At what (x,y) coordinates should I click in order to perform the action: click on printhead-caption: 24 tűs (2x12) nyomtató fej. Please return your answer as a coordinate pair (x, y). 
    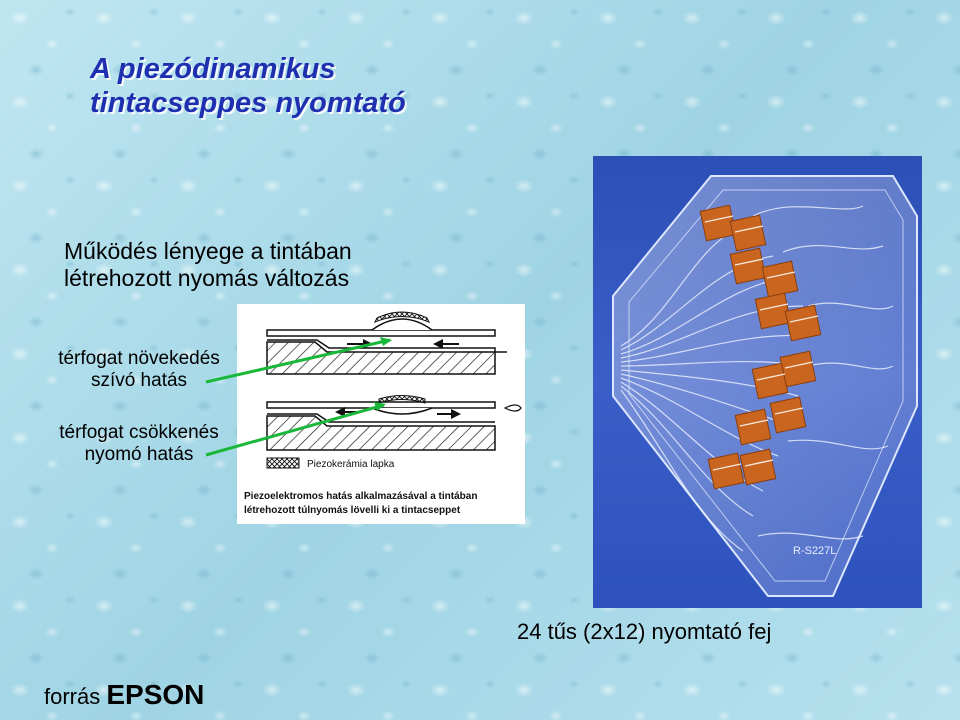
    Looking at the image, I should click on (644, 631).